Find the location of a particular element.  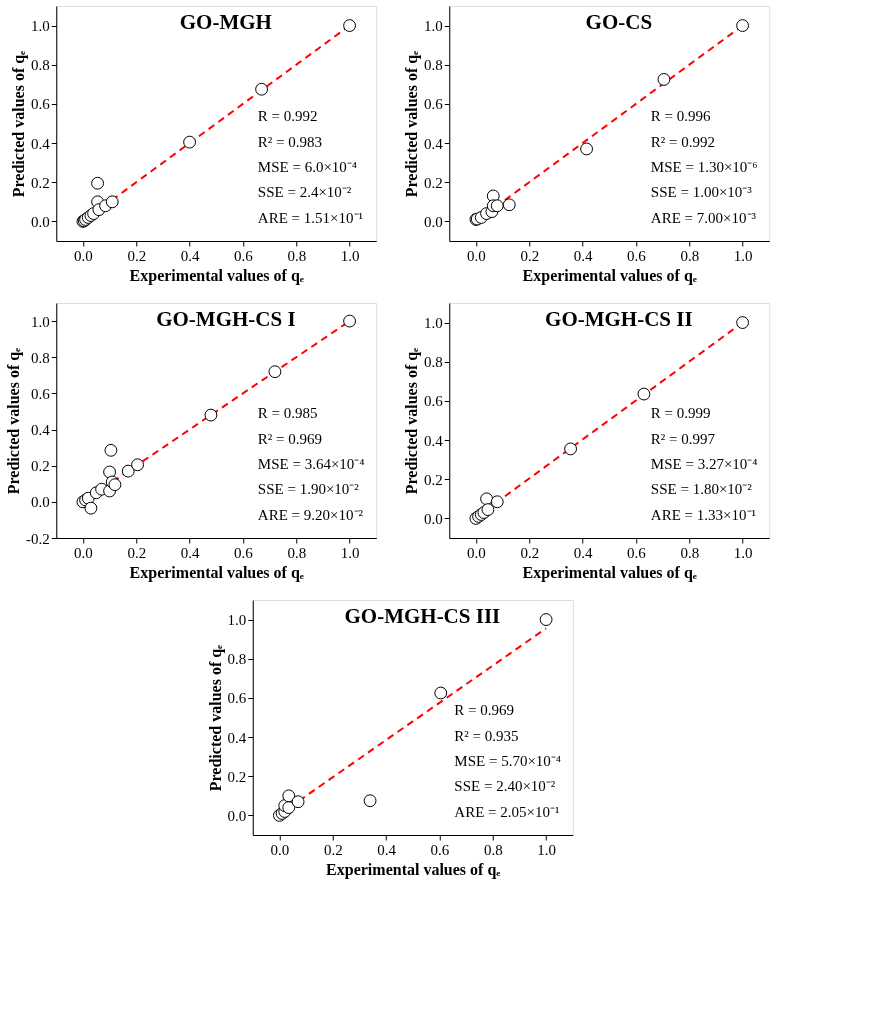

annotation: MSE = 1.30×10⁻⁶ is located at coordinates (704, 166).